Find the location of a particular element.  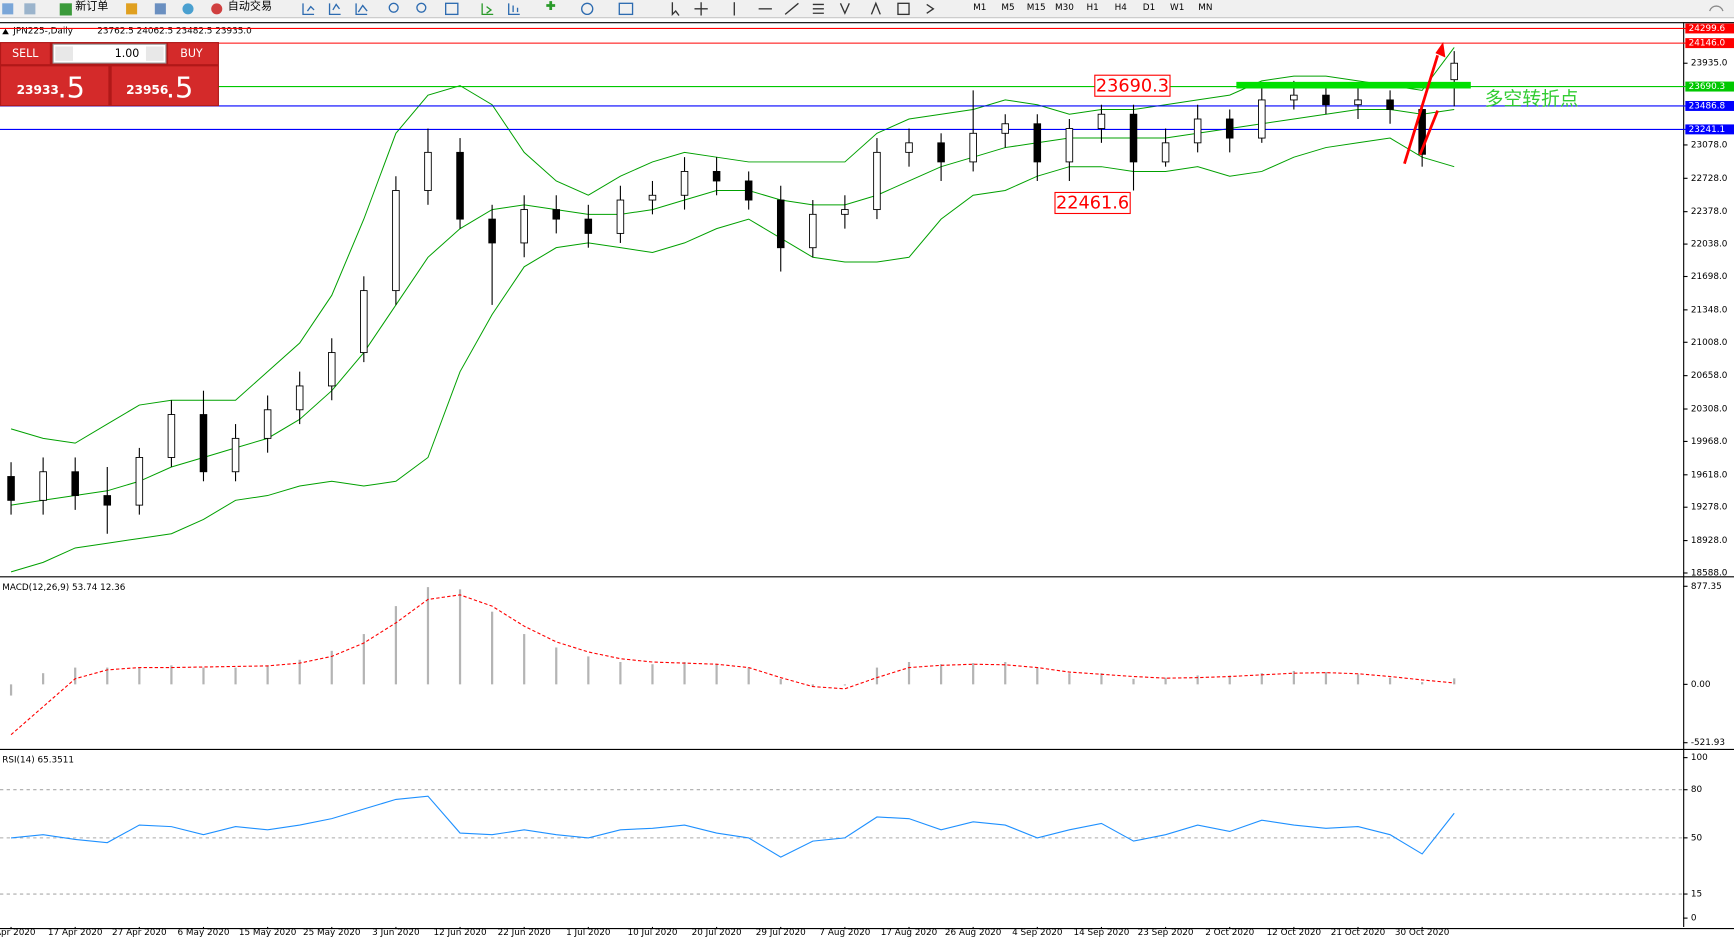

sell-button is located at coordinates (25, 54).